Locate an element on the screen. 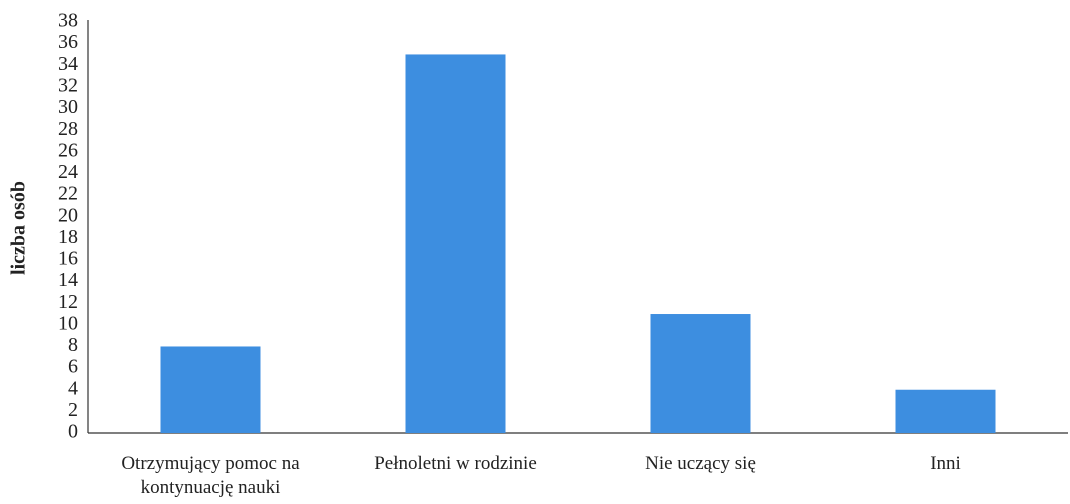 The image size is (1070, 504). x-tick-label: Pełnoletni w rodzinie is located at coordinates (455, 463).